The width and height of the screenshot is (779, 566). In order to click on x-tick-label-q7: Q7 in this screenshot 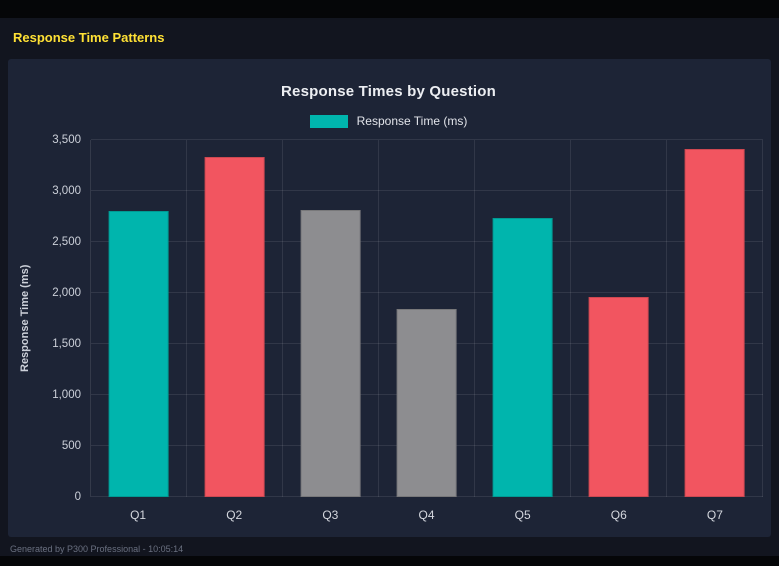, I will do `click(714, 515)`.